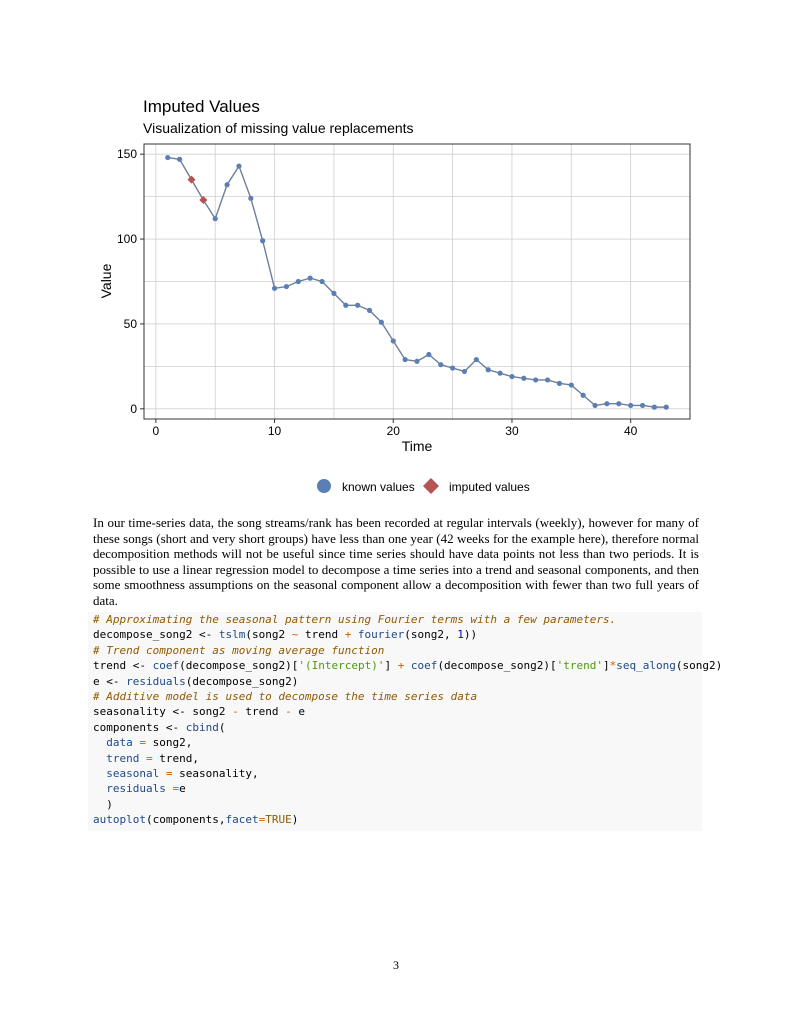 This screenshot has width=792, height=1024. Describe the element at coordinates (613, 666) in the screenshot. I see `code-operator: *` at that location.